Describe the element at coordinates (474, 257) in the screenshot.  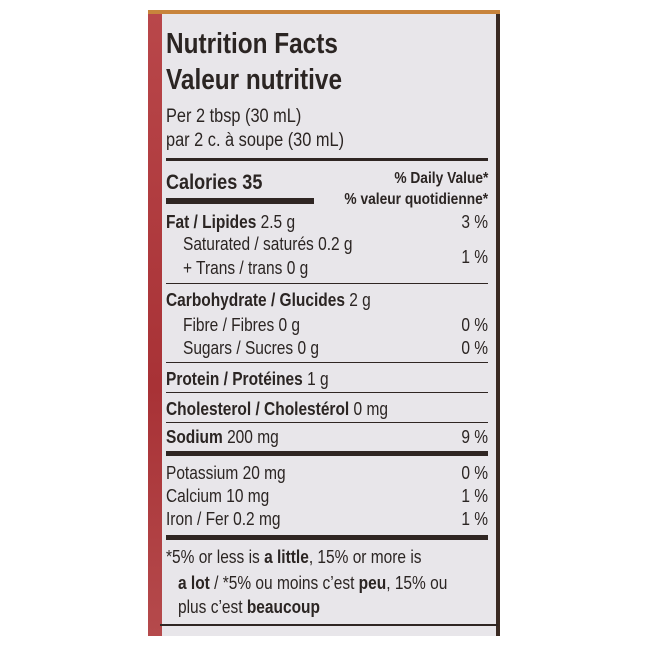
I see `dv-saturated-trans: 1 %` at that location.